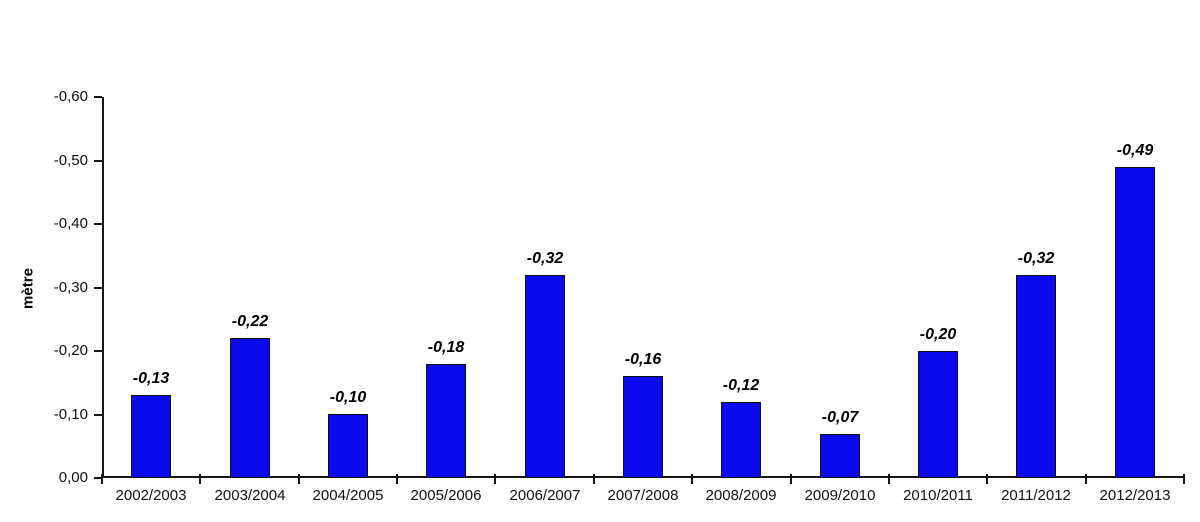 This screenshot has height=522, width=1200. I want to click on x-axis-category-label: 2005/2006, so click(446, 495).